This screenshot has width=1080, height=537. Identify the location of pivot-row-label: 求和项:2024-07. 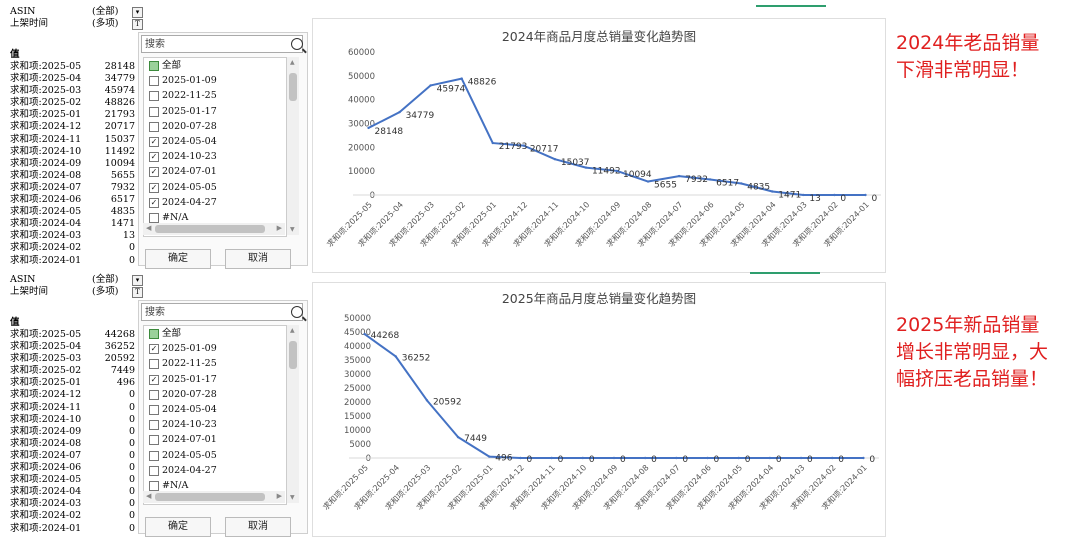
(46, 187).